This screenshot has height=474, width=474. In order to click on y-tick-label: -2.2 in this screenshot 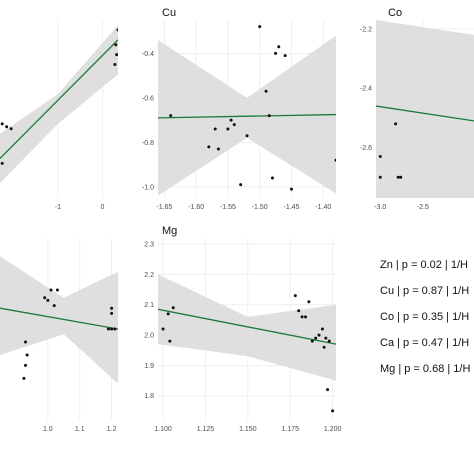, I will do `click(366, 29)`.